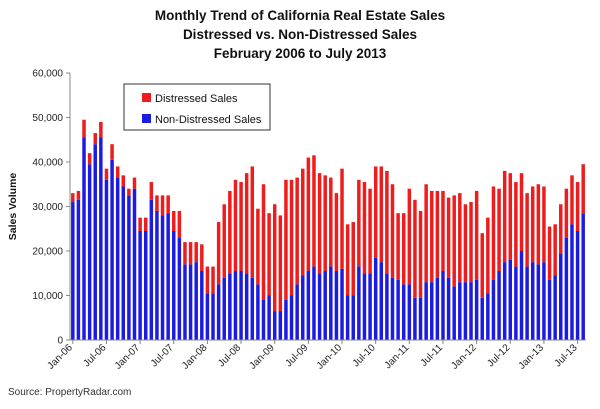 The image size is (600, 409). Describe the element at coordinates (47, 252) in the screenshot. I see `y-tick-label: 20,000` at that location.